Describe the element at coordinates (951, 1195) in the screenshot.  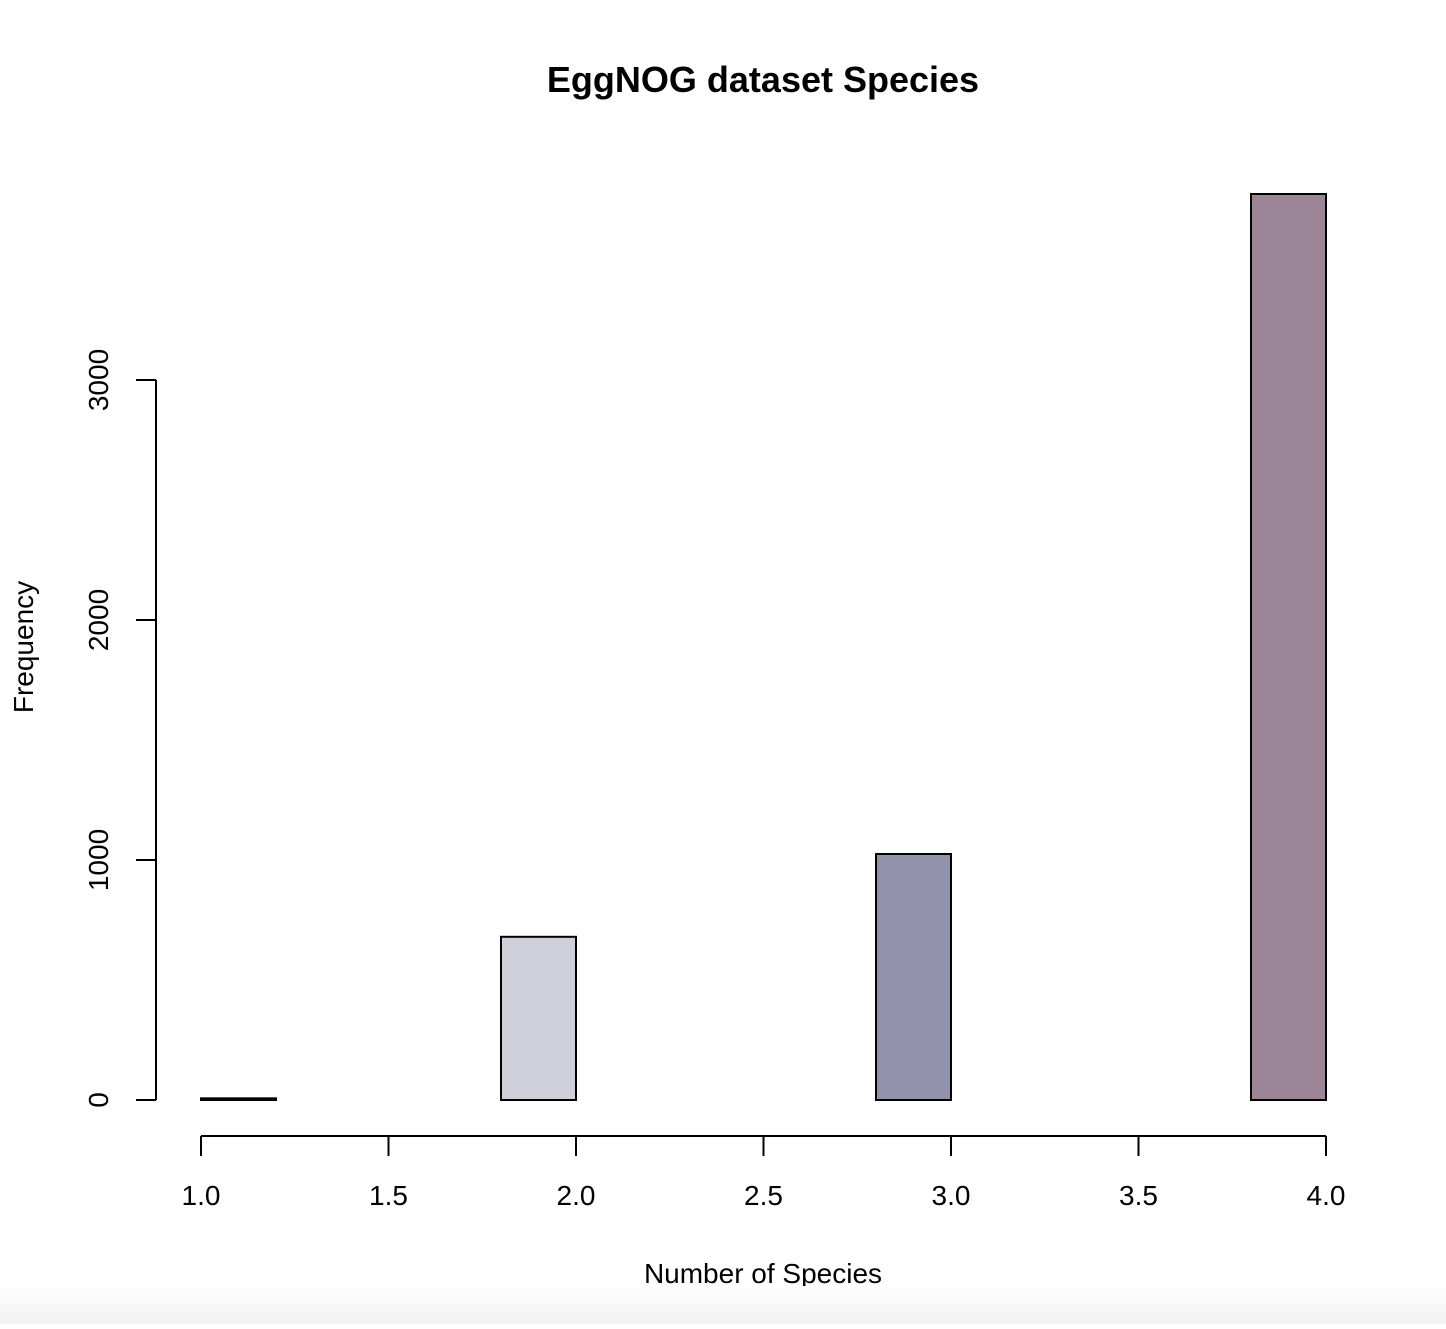
I see `x-tick-label: 3.0` at that location.